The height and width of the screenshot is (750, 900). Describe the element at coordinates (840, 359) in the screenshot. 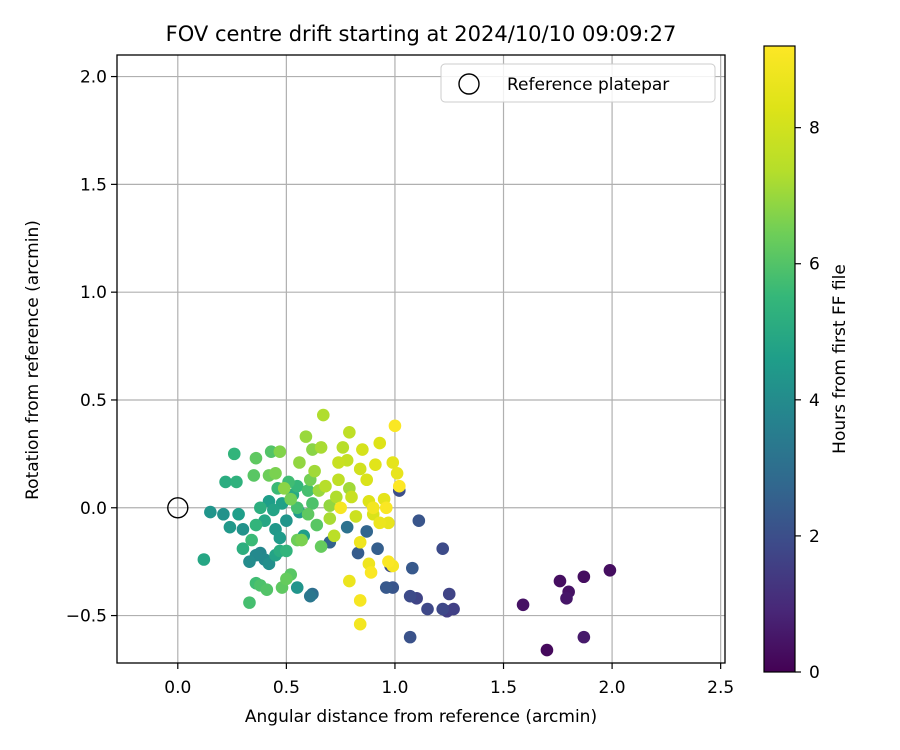

I see `colorbar-label: Hours from first FF file` at that location.